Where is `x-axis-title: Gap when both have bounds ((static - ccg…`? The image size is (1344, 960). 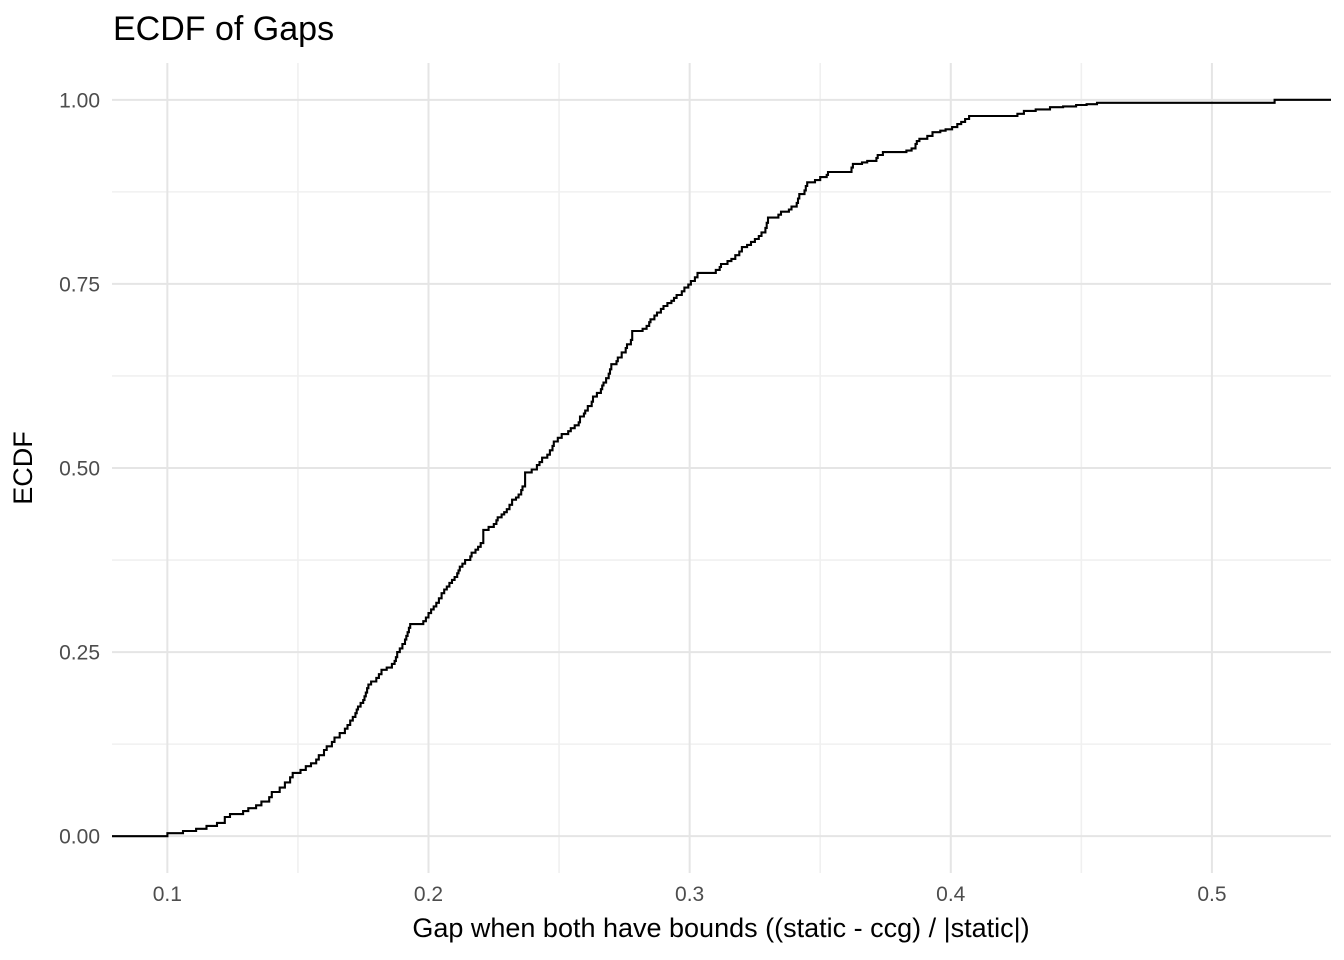
x-axis-title: Gap when both have bounds ((static - ccg… is located at coordinates (720, 928).